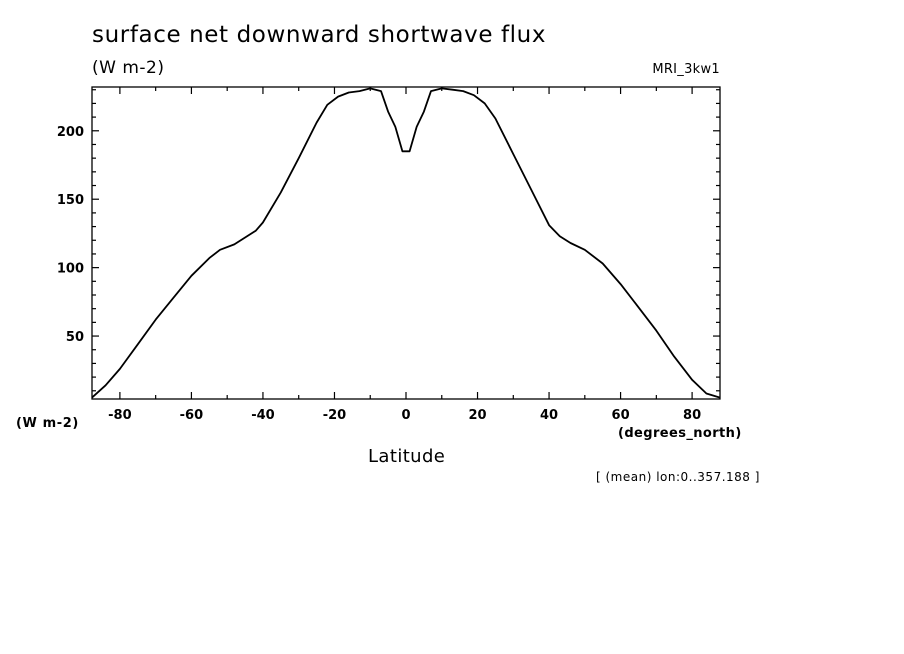 The width and height of the screenshot is (904, 654). What do you see at coordinates (70, 132) in the screenshot?
I see `y-tick-label: 200` at bounding box center [70, 132].